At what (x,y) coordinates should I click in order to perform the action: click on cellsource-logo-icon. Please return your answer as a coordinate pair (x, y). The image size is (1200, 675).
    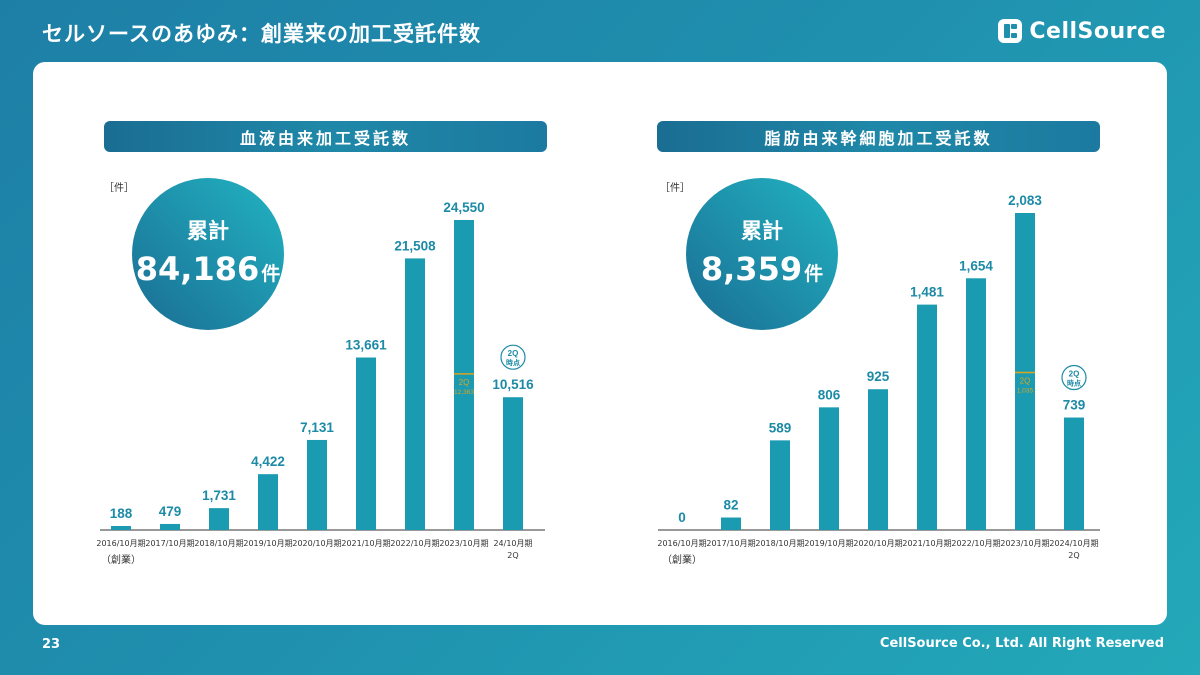
    Looking at the image, I should click on (1010, 31).